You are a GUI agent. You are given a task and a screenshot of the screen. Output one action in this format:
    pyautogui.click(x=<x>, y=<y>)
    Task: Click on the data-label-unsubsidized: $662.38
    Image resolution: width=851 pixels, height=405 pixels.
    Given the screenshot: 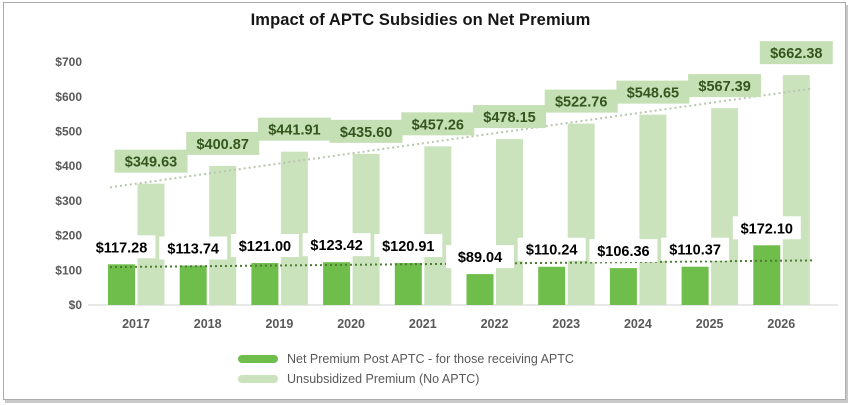 What is the action you would take?
    pyautogui.click(x=796, y=54)
    